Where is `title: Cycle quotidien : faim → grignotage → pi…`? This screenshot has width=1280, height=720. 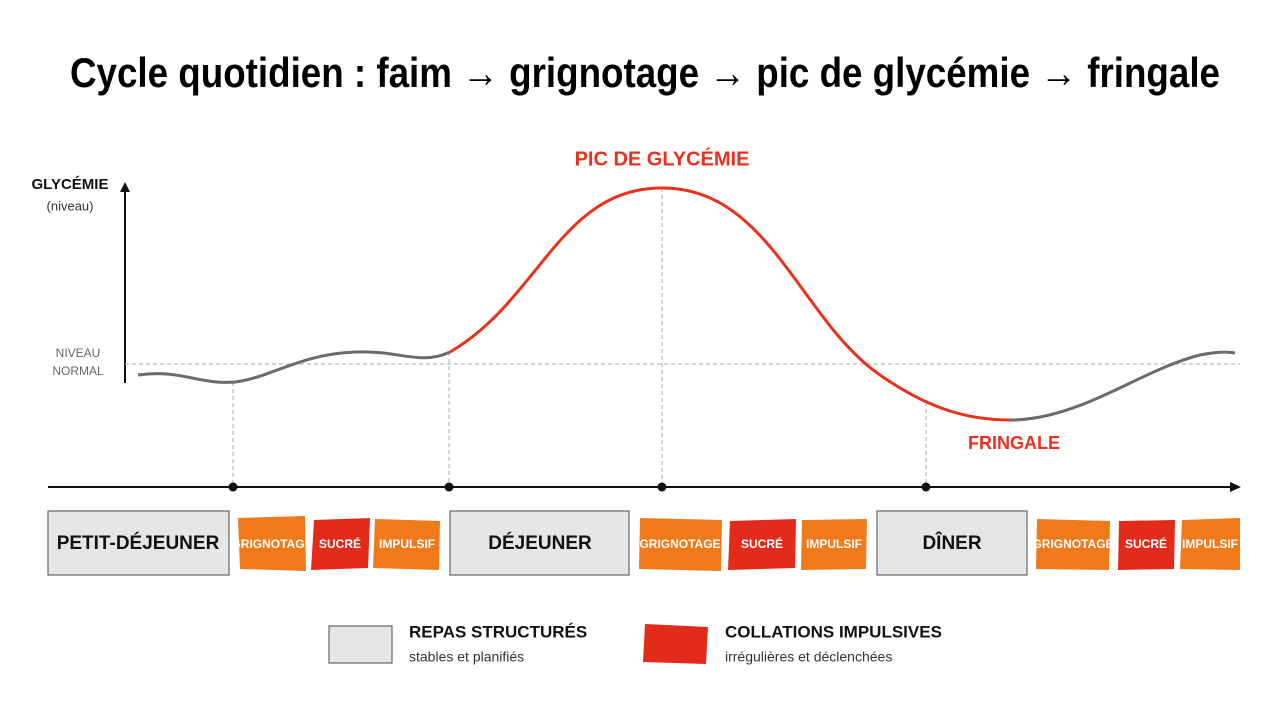 title: Cycle quotidien : faim → grignotage → pi… is located at coordinates (645, 72).